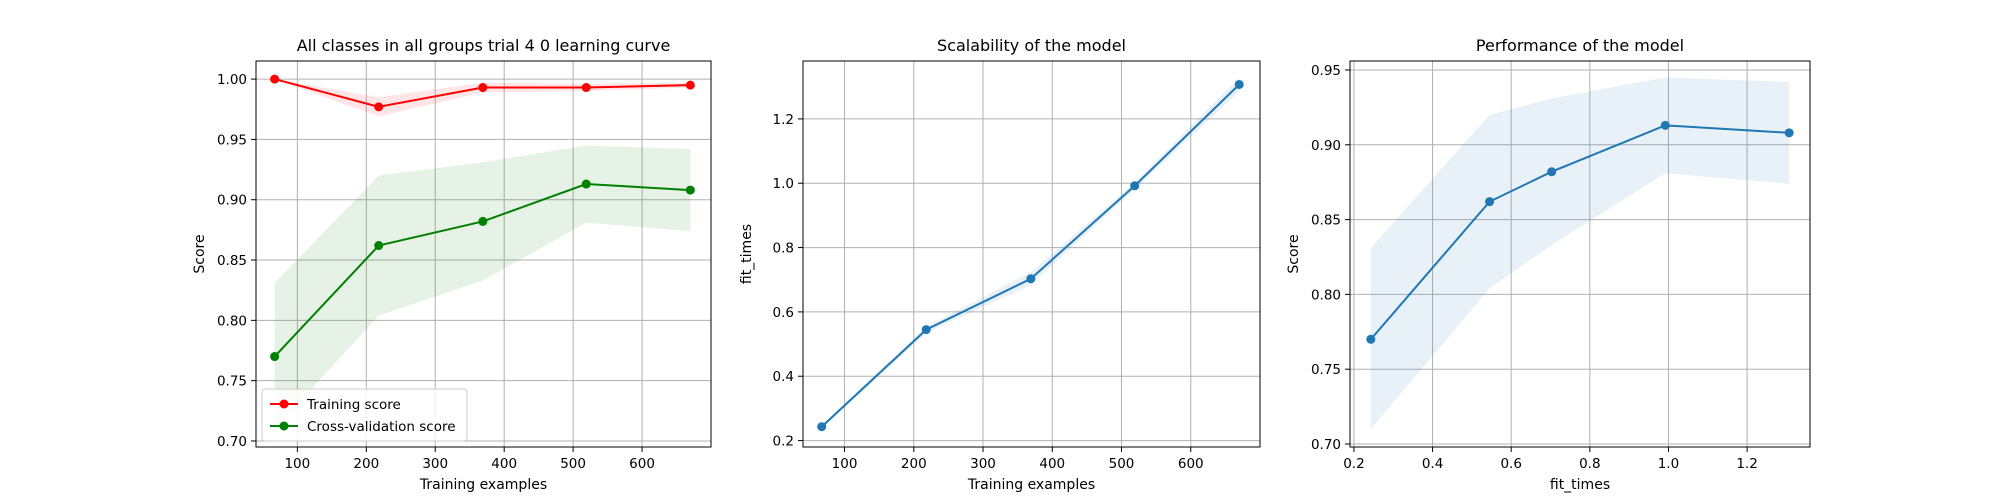 The image size is (2000, 500). I want to click on legend-label: Training score, so click(353, 405).